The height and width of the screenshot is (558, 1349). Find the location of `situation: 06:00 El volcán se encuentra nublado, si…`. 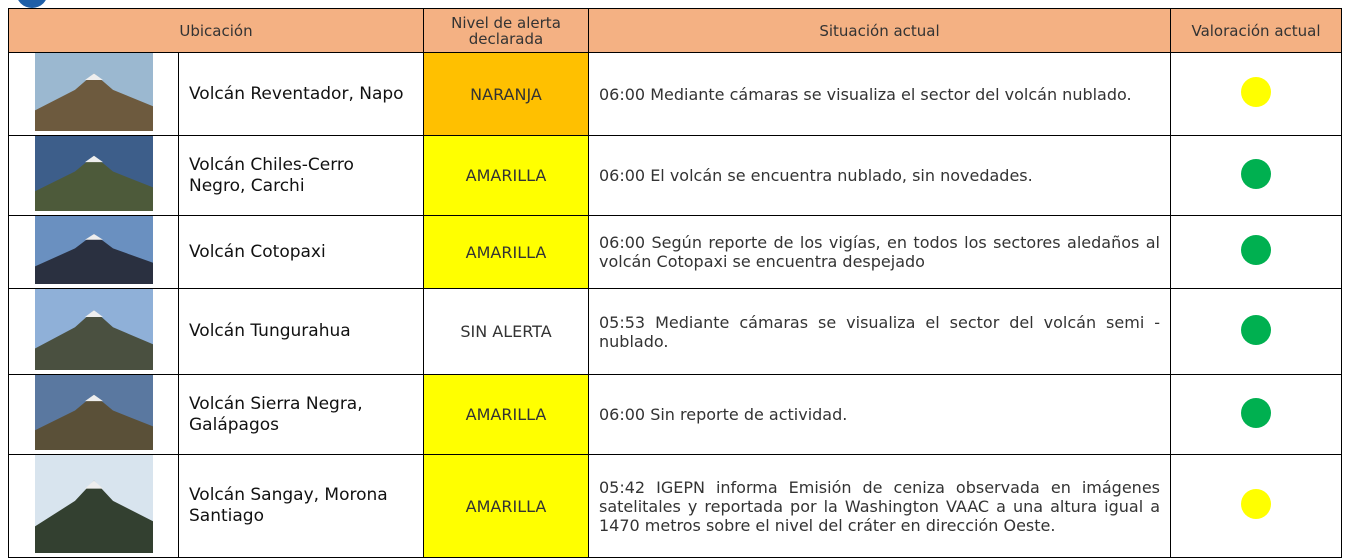

situation: 06:00 El volcán se encuentra nublado, si… is located at coordinates (879, 175).